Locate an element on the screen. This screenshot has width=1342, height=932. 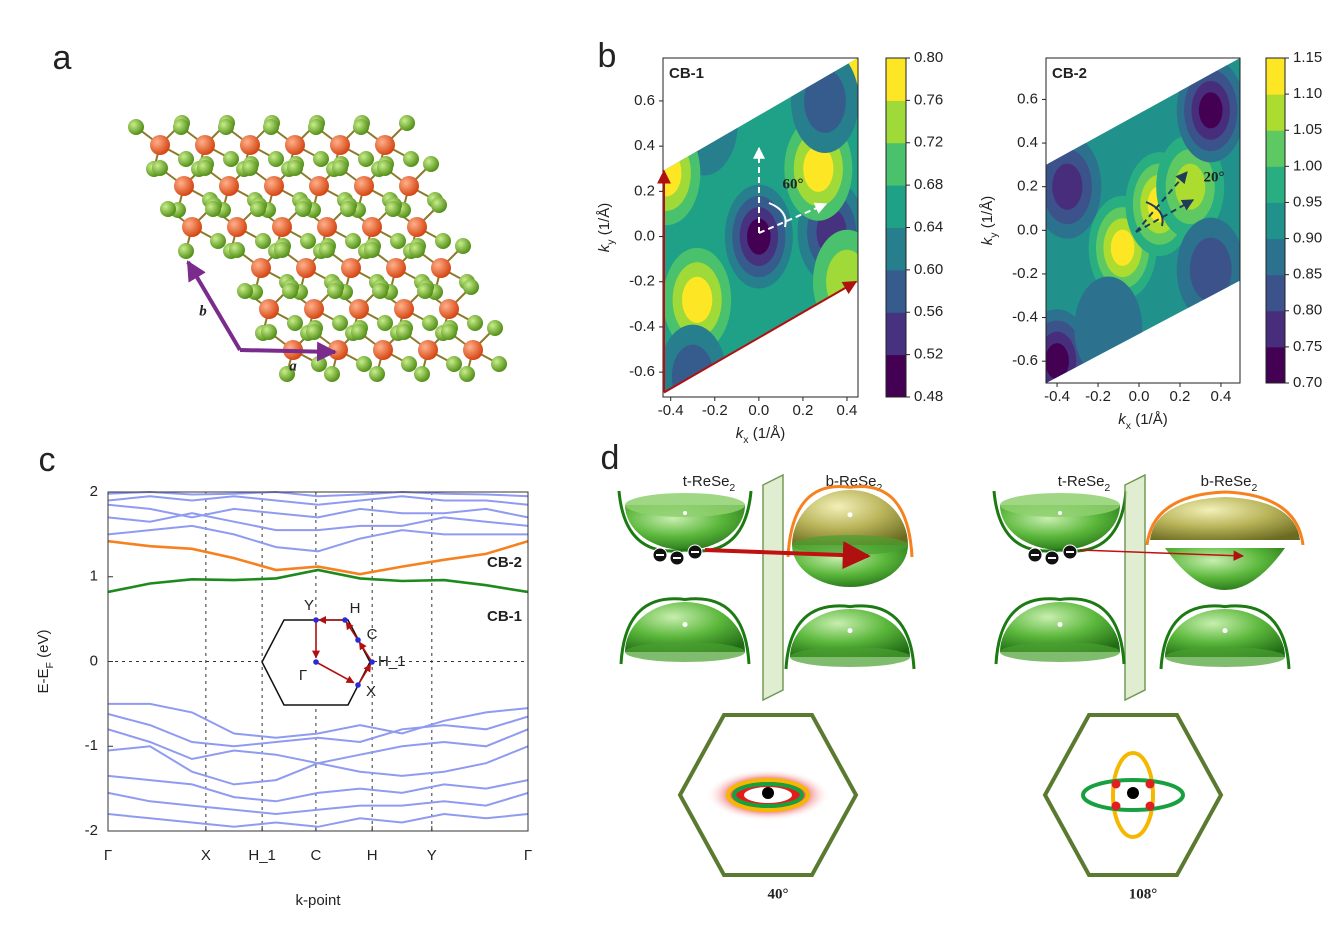
x-tick-label: H_1 is located at coordinates (262, 855).